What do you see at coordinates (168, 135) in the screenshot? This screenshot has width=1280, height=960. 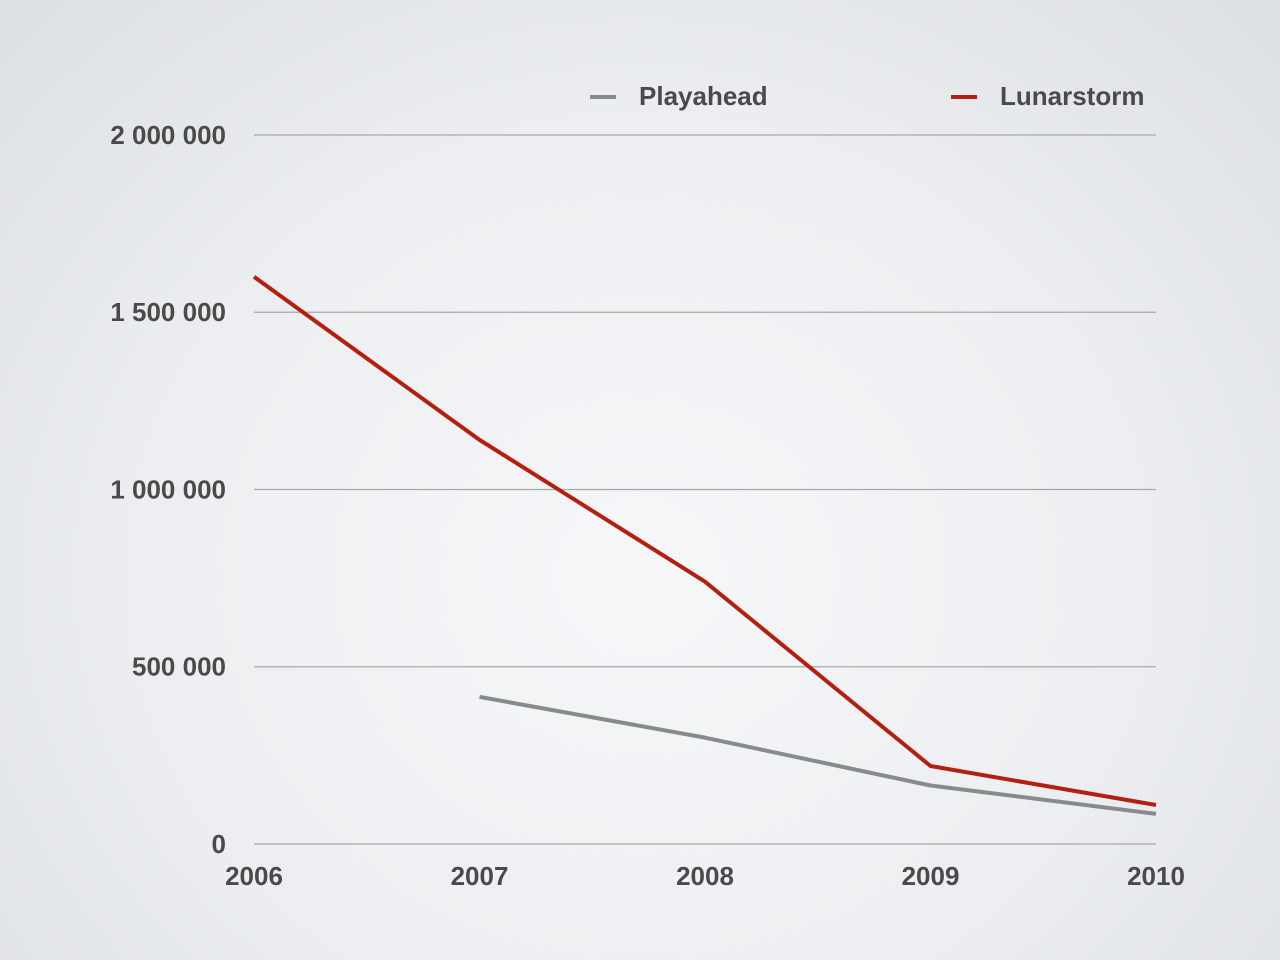 I see `y-tick-label: 2 000 000` at bounding box center [168, 135].